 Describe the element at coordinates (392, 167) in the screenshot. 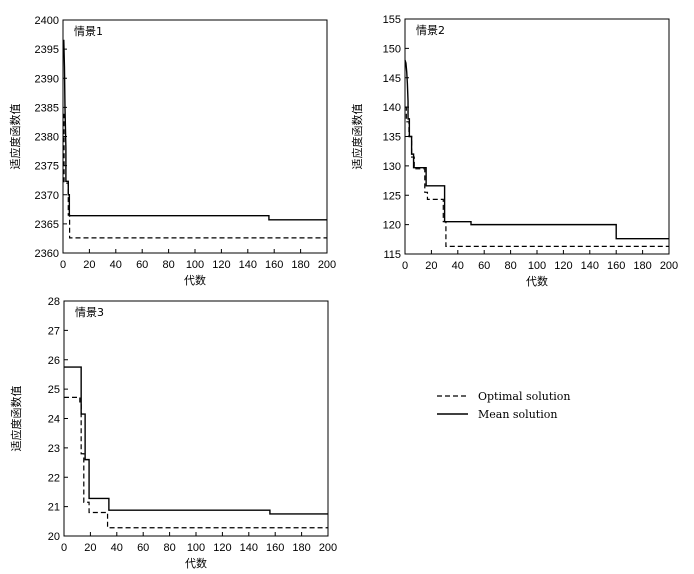

I see `y-tick-label: 130` at that location.